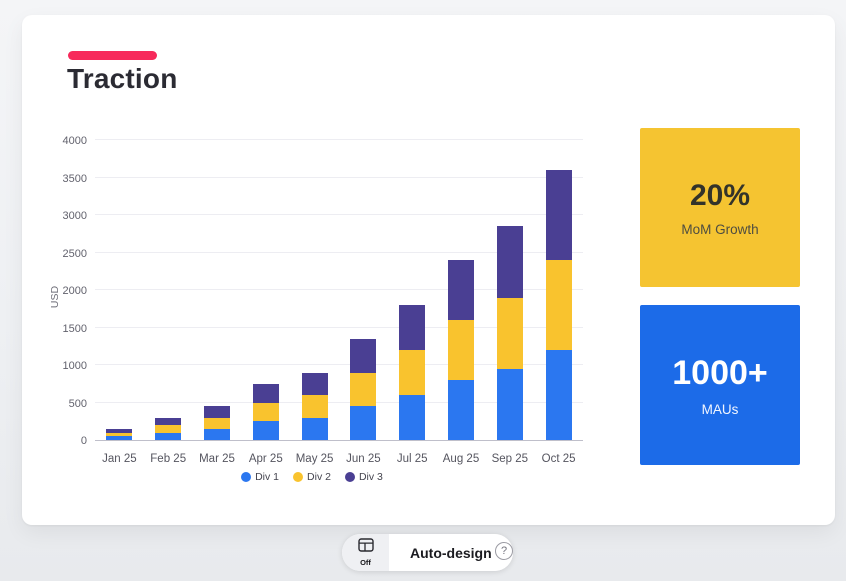 The image size is (846, 581). What do you see at coordinates (510, 459) in the screenshot?
I see `x-tick-label: Sep 25` at bounding box center [510, 459].